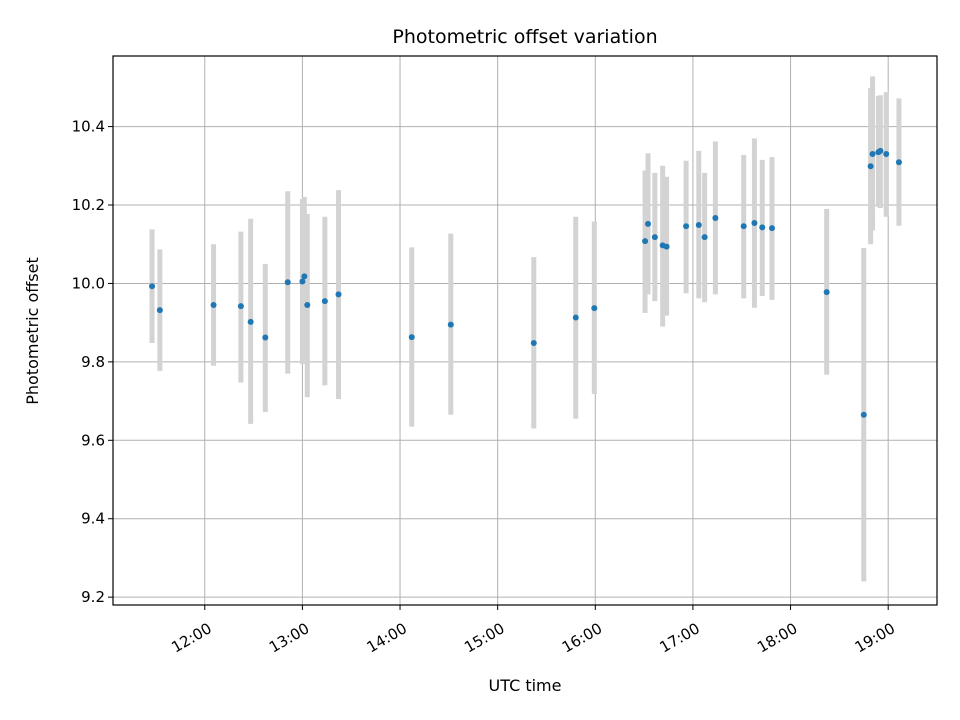  I want to click on y-tick-label: 10.2, so click(88, 205).